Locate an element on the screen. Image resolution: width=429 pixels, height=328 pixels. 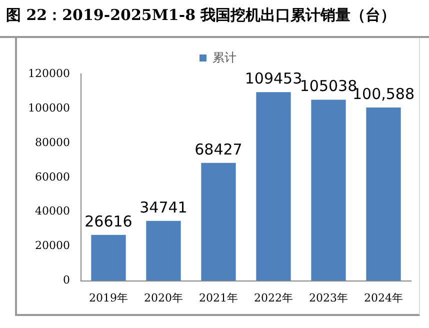
x-tick-label: 2023年 is located at coordinates (328, 297).